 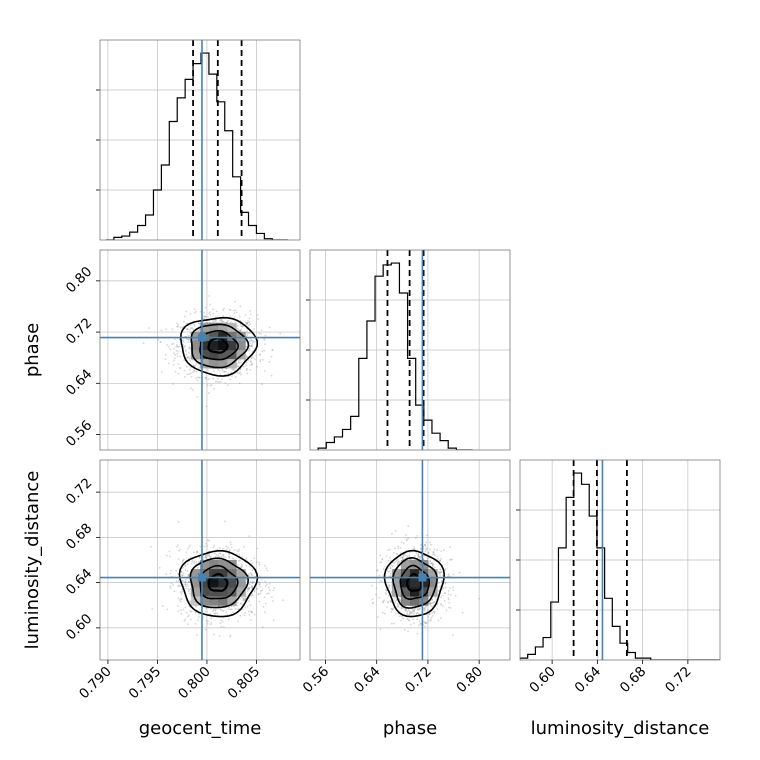 I want to click on injection-marker, so click(x=422, y=577).